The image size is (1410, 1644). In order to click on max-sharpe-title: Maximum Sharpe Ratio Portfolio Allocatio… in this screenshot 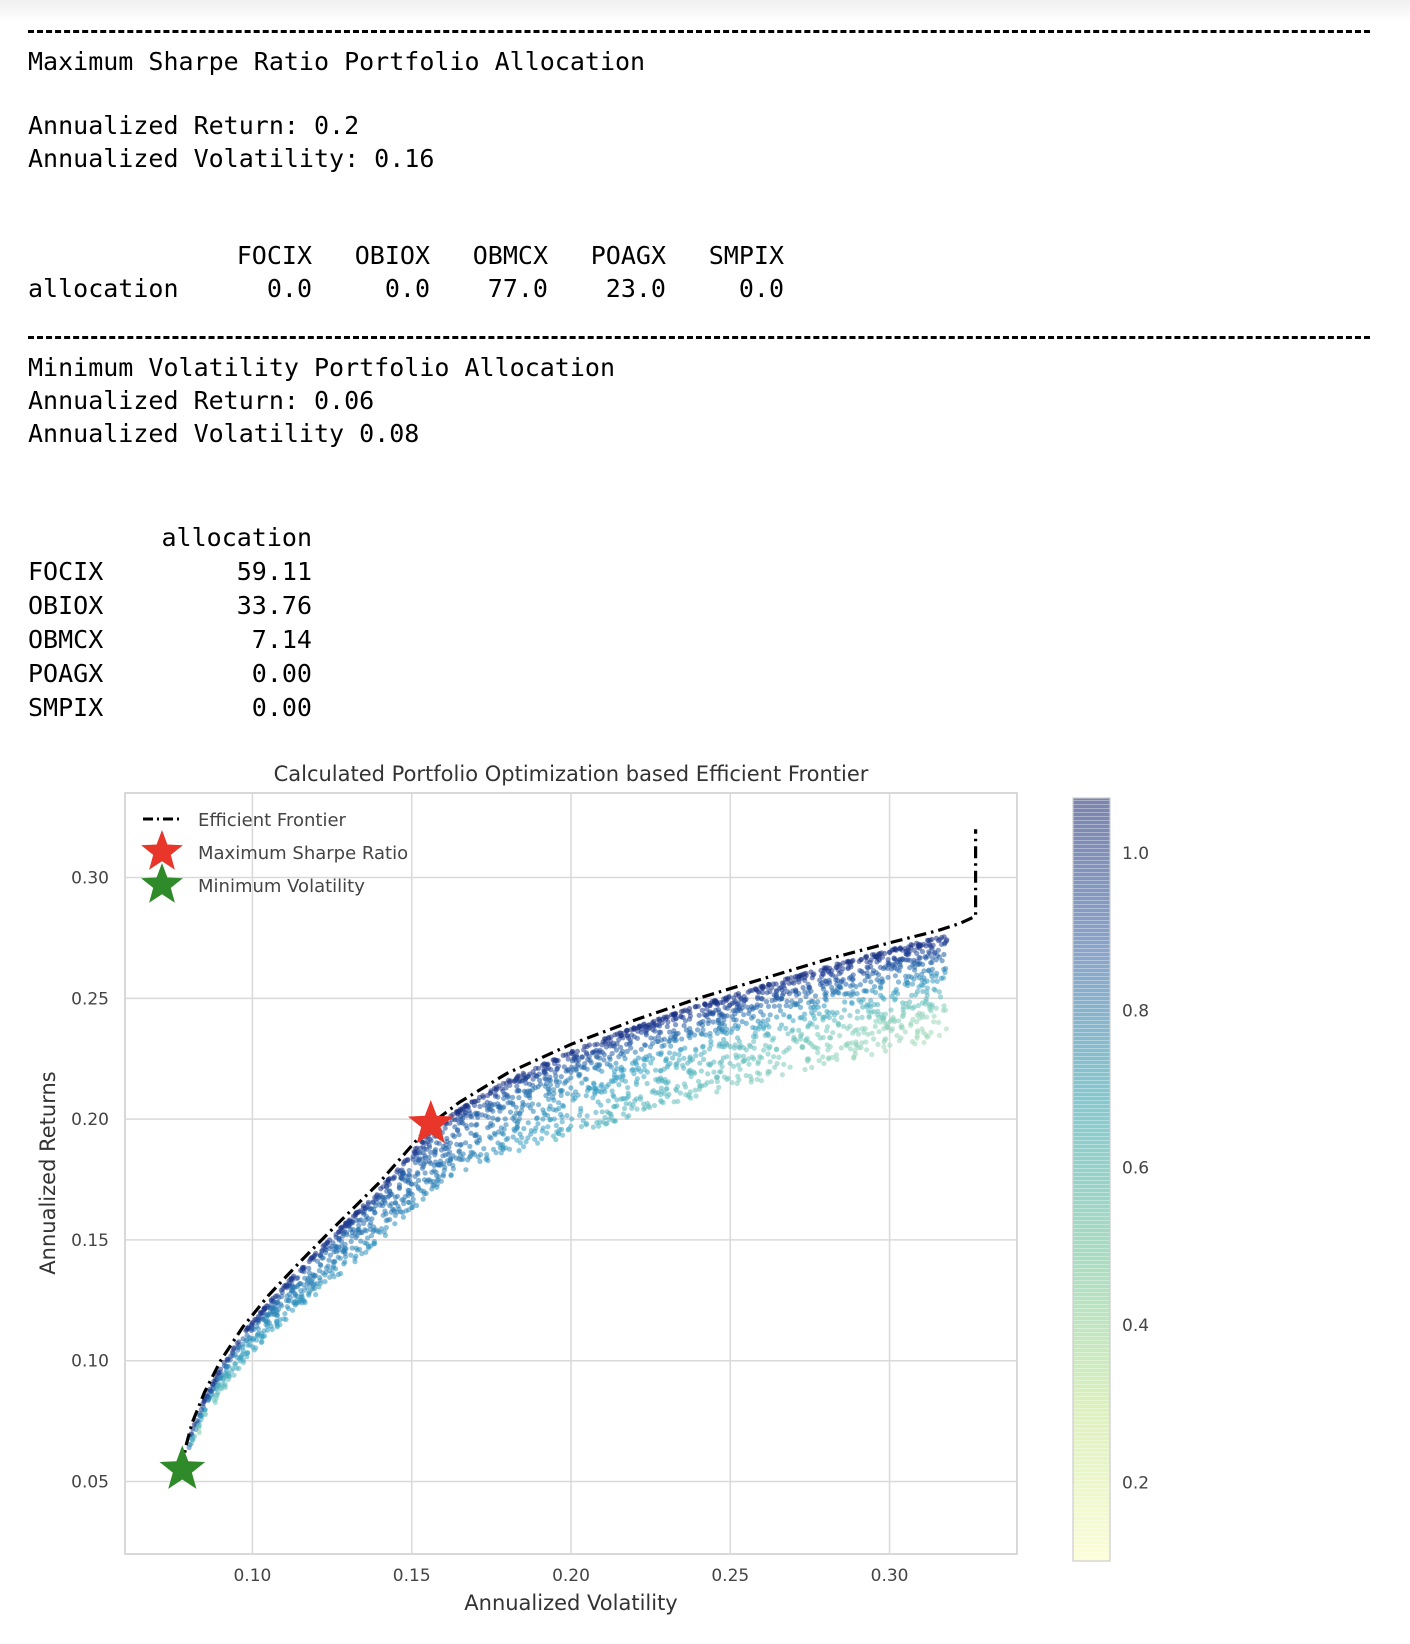, I will do `click(337, 61)`.